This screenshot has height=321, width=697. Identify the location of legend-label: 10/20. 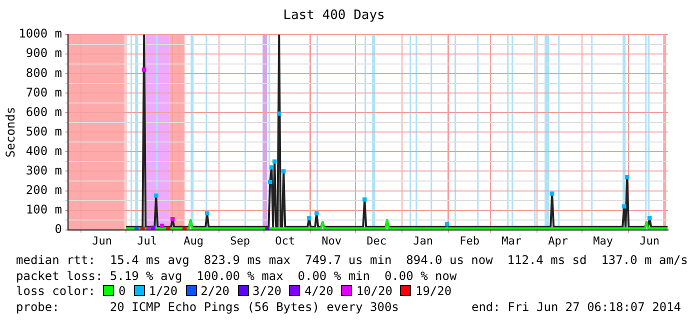
(374, 291).